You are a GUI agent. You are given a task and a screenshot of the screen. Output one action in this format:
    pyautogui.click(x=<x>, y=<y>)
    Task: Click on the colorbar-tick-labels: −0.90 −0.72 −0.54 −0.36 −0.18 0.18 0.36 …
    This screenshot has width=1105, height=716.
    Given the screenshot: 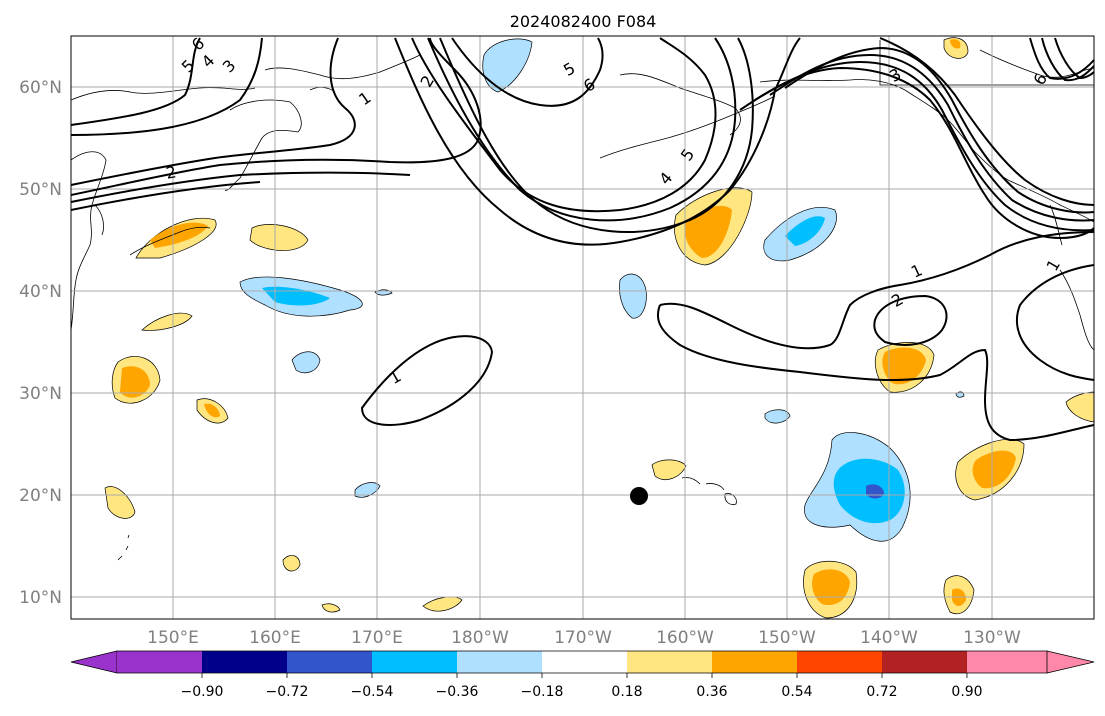 What is the action you would take?
    pyautogui.click(x=582, y=692)
    